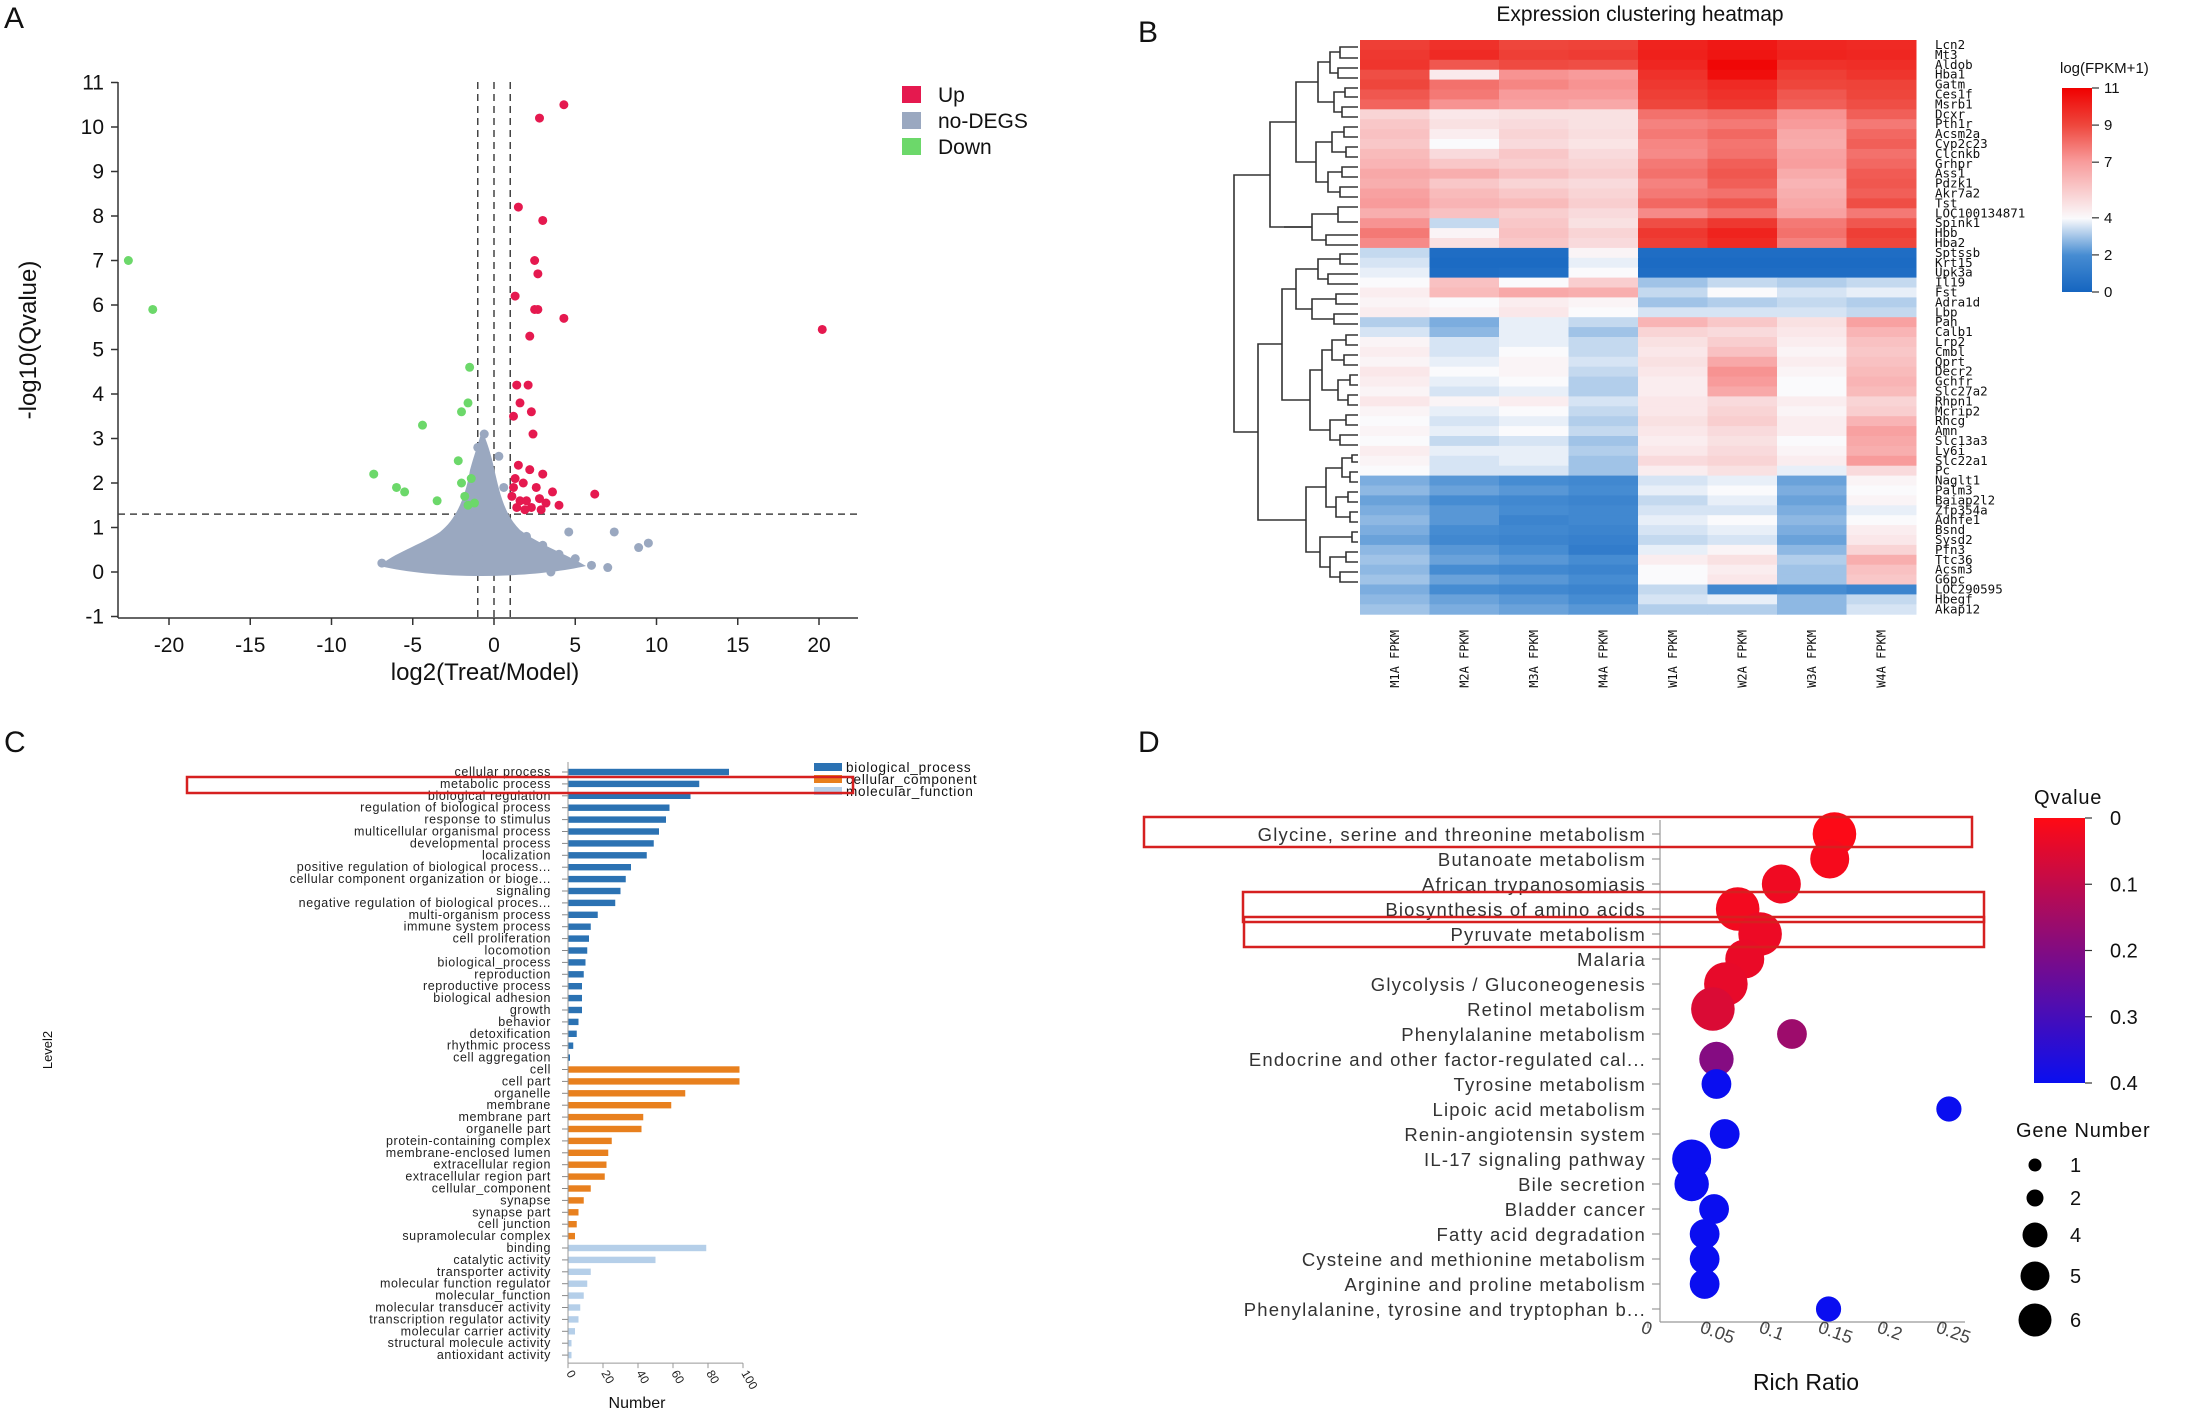 This screenshot has height=1410, width=2202. What do you see at coordinates (492, 998) in the screenshot?
I see `go-term-label: biological adhesion` at bounding box center [492, 998].